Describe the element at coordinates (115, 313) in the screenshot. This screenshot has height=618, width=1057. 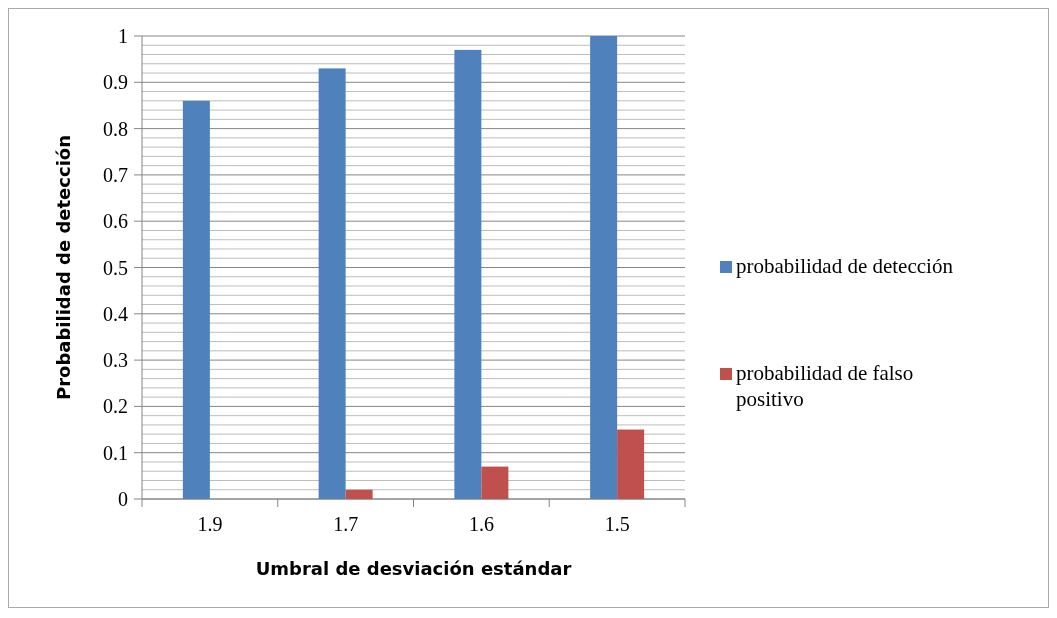
I see `y-tick-label: 0.4` at that location.